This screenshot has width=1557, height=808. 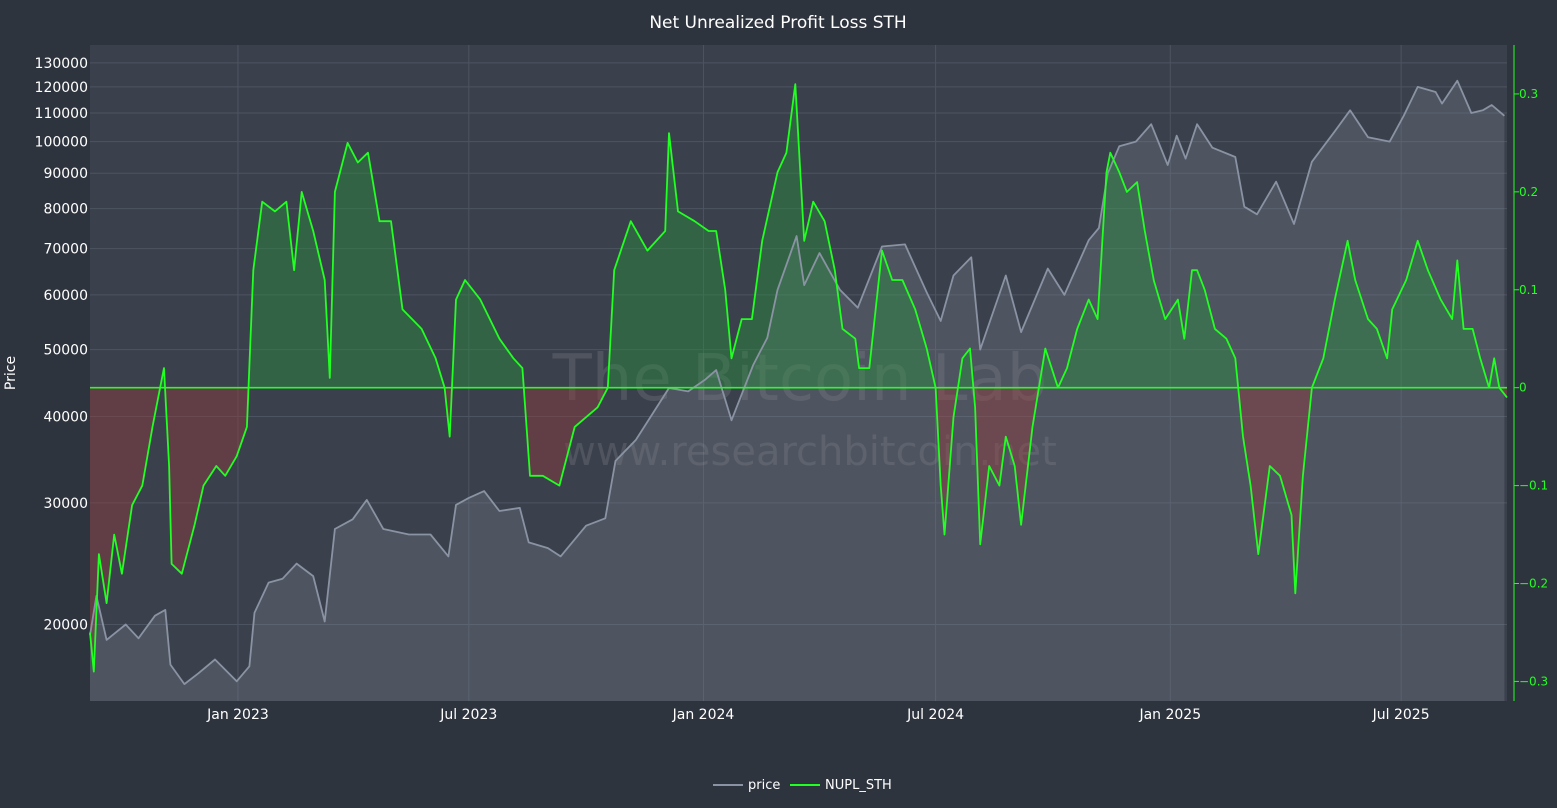 I want to click on y2-tick-label: 0.2, so click(x=1528, y=192).